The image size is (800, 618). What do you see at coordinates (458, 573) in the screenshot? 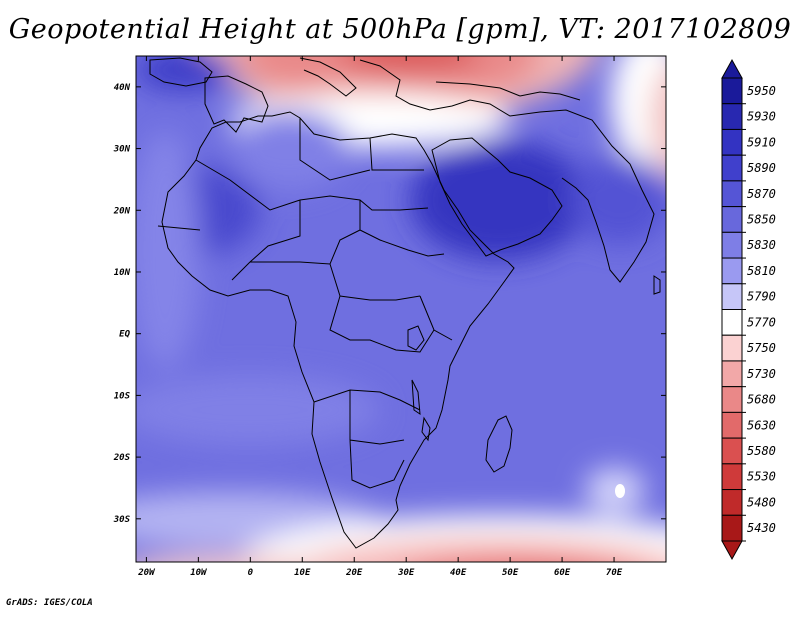
I see `lon-tick-label: 40E` at bounding box center [458, 573].